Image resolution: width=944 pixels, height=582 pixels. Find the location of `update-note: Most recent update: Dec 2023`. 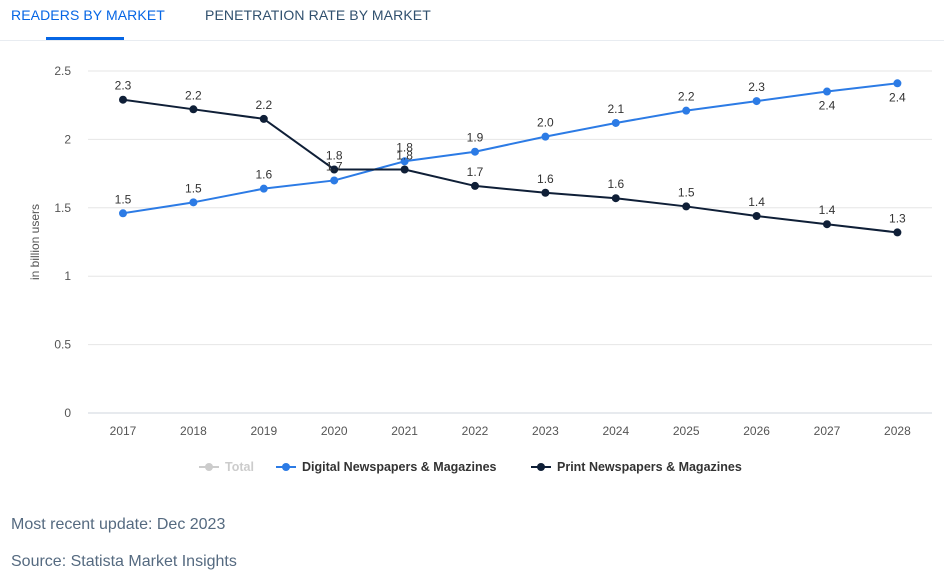

update-note: Most recent update: Dec 2023 is located at coordinates (118, 524).